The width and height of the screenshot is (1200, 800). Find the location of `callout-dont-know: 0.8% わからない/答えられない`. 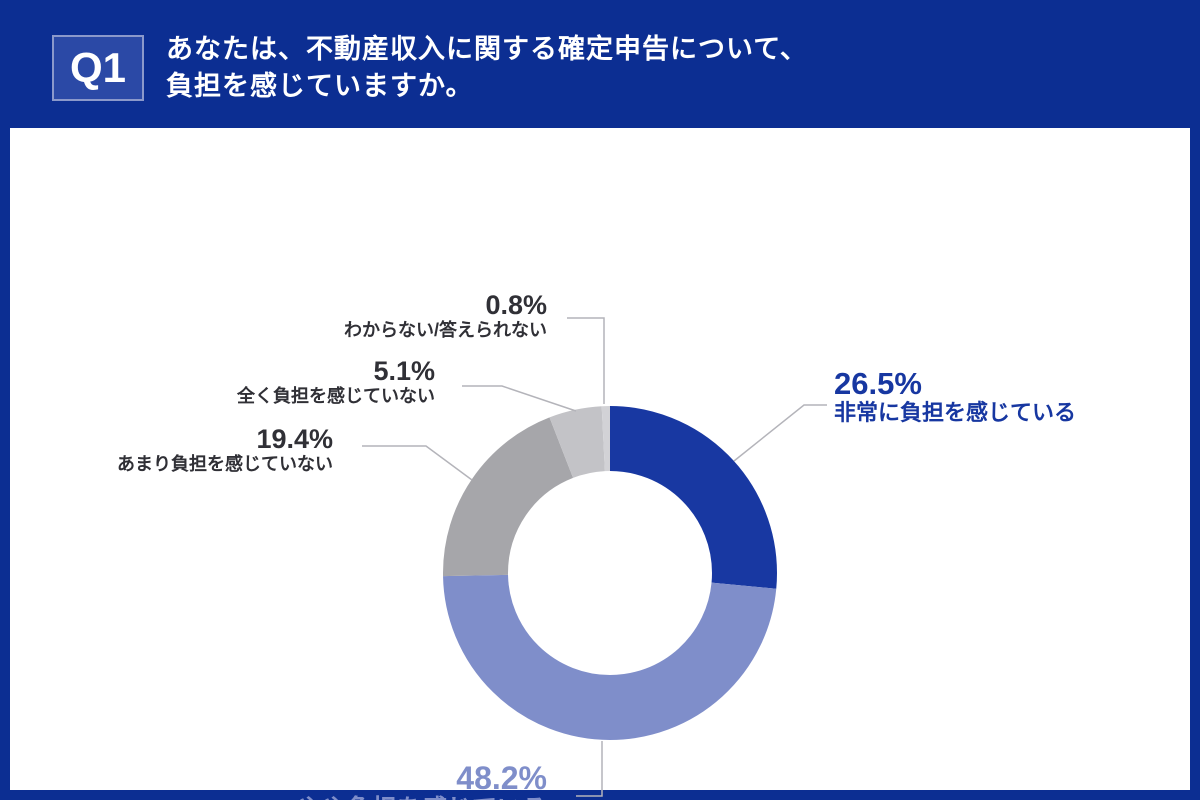

callout-dont-know: 0.8% わからない/答えられない is located at coordinates (445, 316).